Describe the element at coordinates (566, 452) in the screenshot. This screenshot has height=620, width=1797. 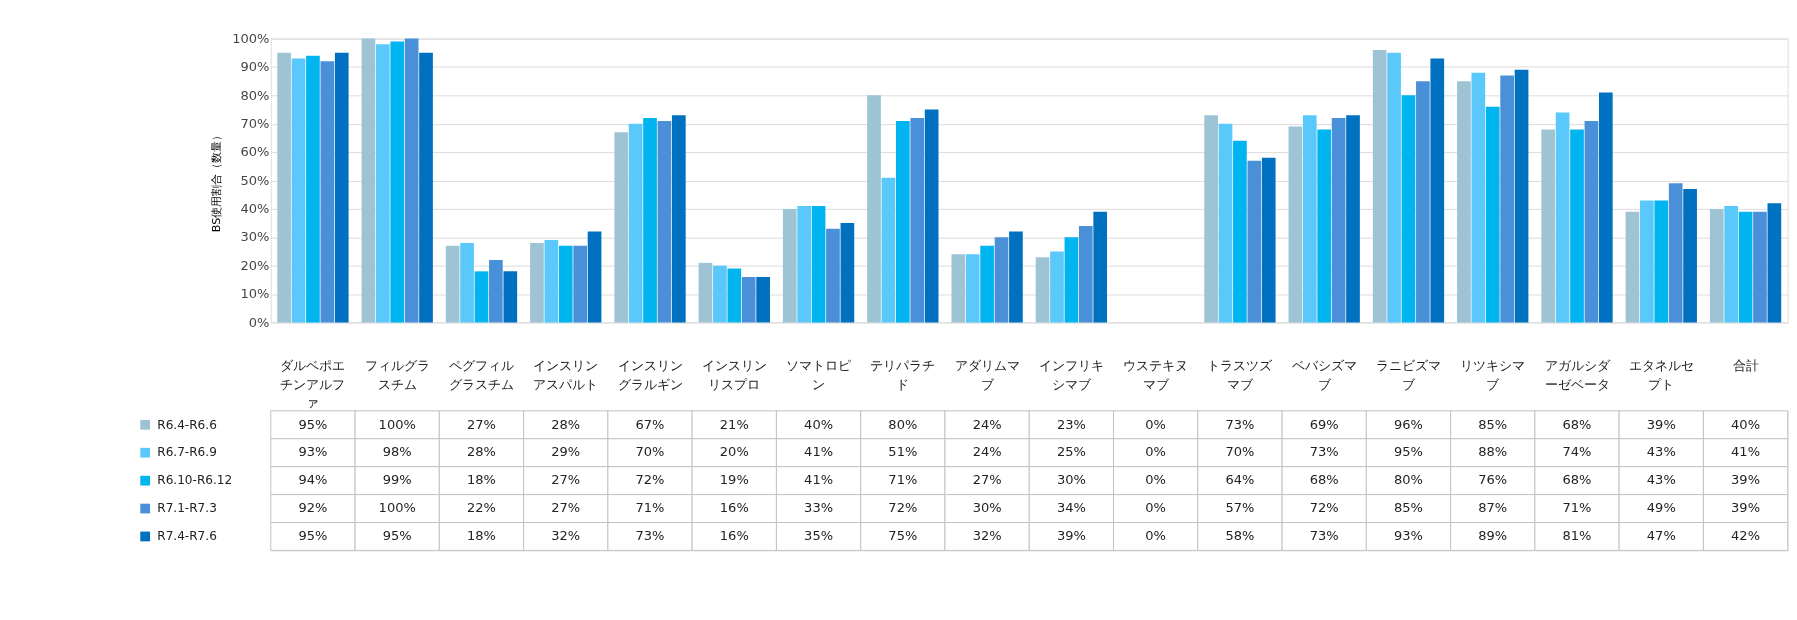
I see `data-label: 29%` at that location.